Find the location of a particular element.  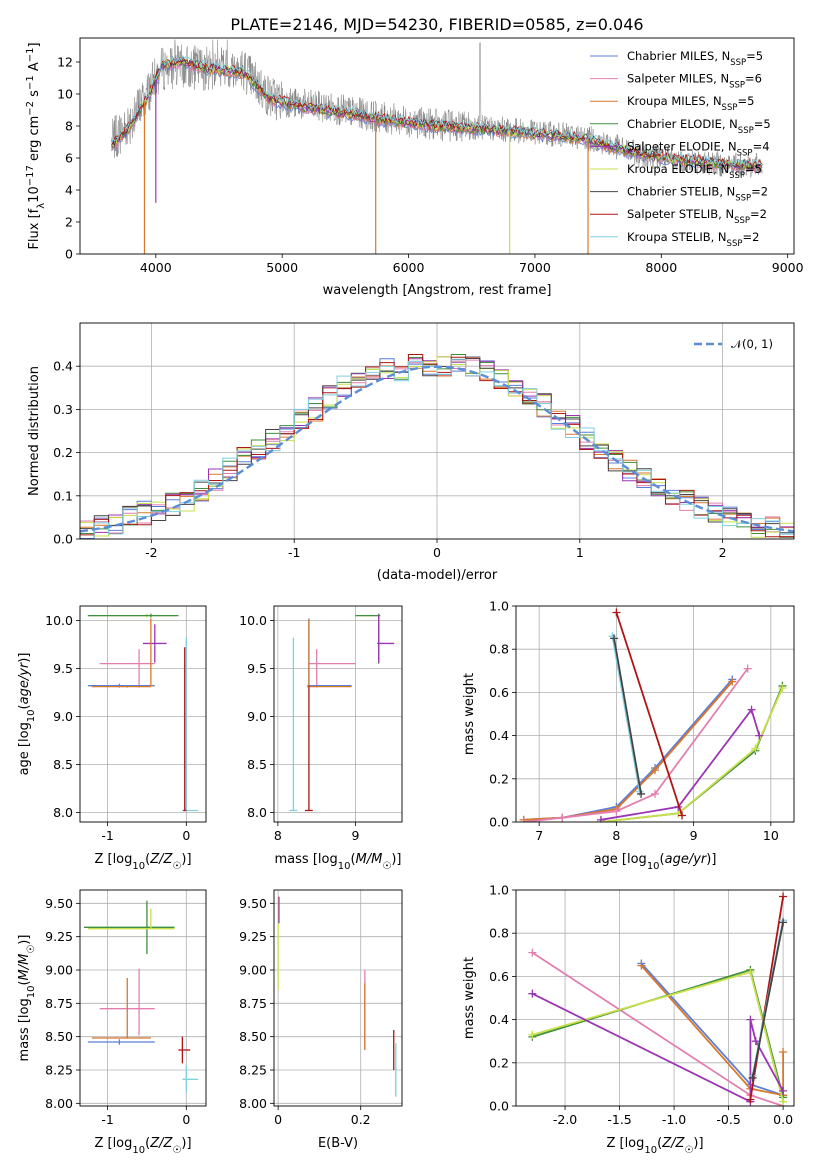

legend-entry: Salpeter ELODIE, NSSP=4 is located at coordinates (698, 148).